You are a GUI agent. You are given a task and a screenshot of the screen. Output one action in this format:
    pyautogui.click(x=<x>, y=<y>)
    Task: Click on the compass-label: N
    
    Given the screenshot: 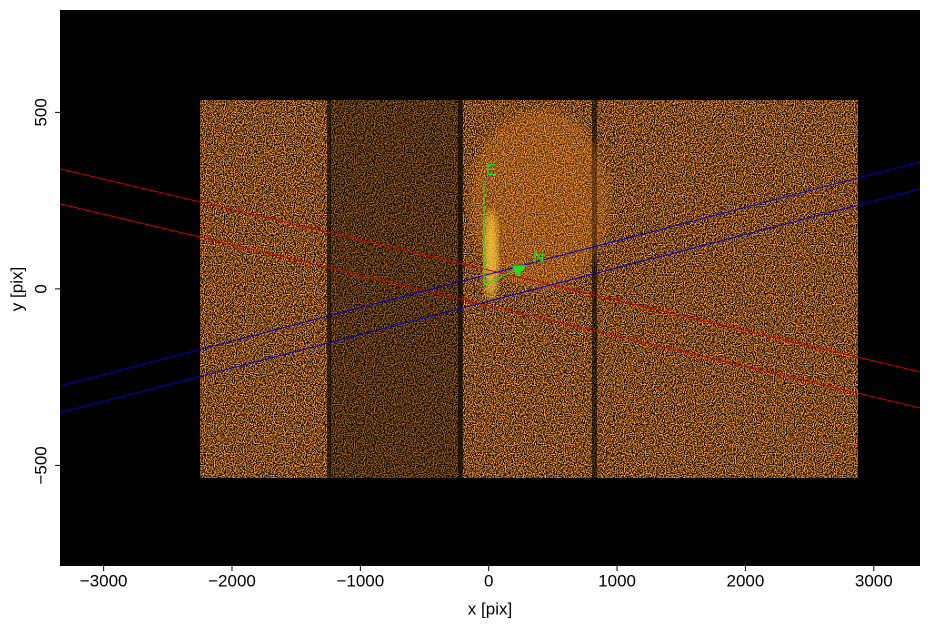 What is the action you would take?
    pyautogui.click(x=539, y=257)
    